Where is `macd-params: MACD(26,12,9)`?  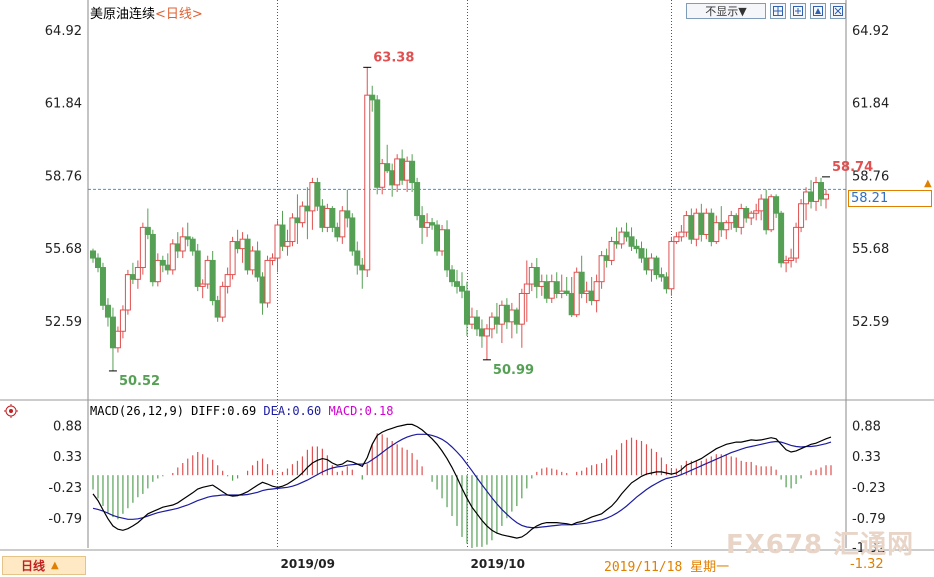 macd-params: MACD(26,12,9) is located at coordinates (137, 411).